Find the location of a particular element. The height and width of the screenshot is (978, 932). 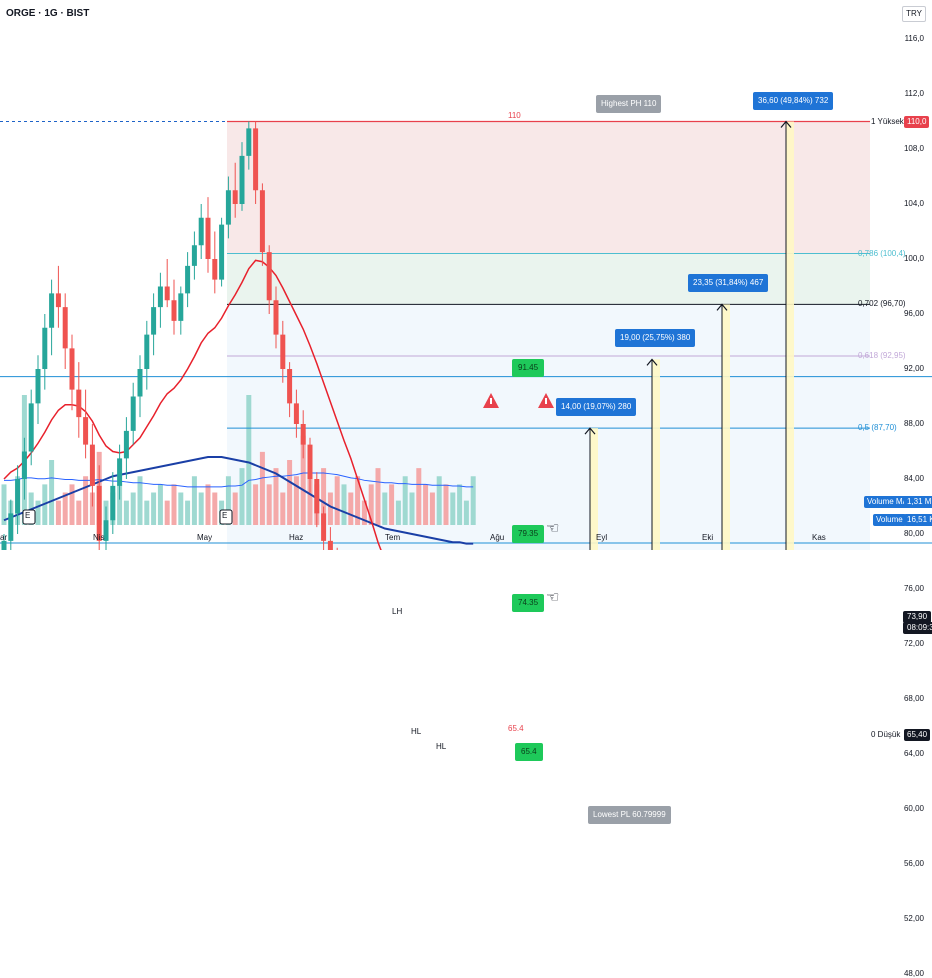

currency-button: TRY is located at coordinates (914, 14).